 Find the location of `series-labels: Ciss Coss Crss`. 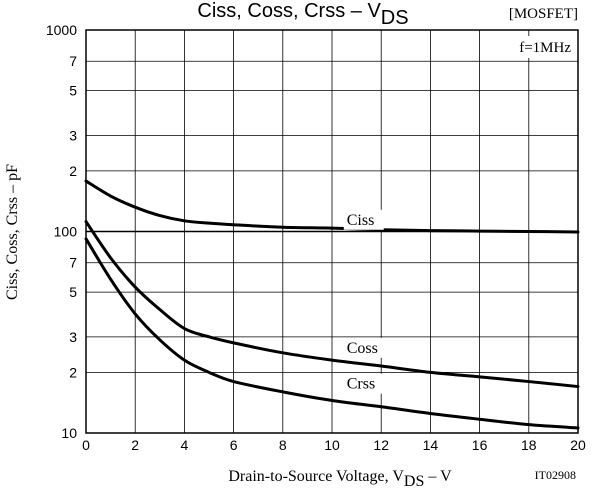

series-labels: Ciss Coss Crss is located at coordinates (363, 301).